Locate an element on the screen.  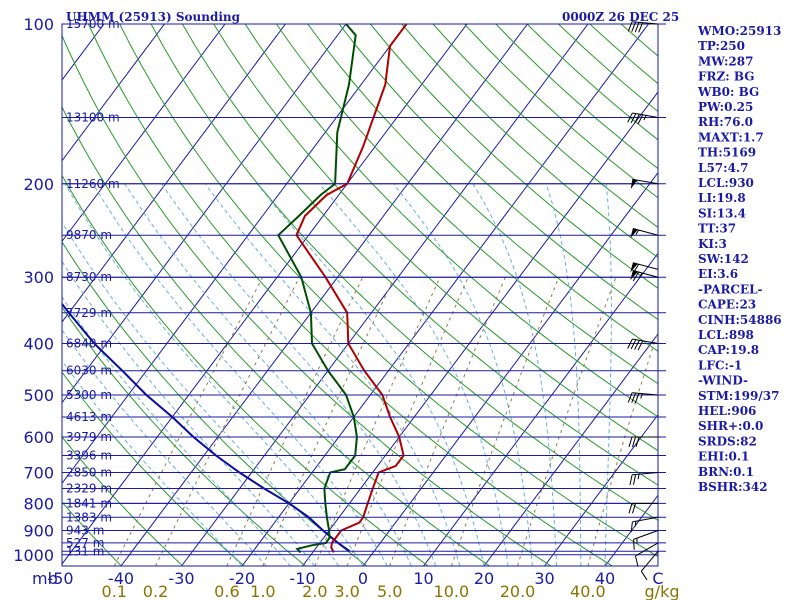
temperature-tick-label: 10 is located at coordinates (423, 578).